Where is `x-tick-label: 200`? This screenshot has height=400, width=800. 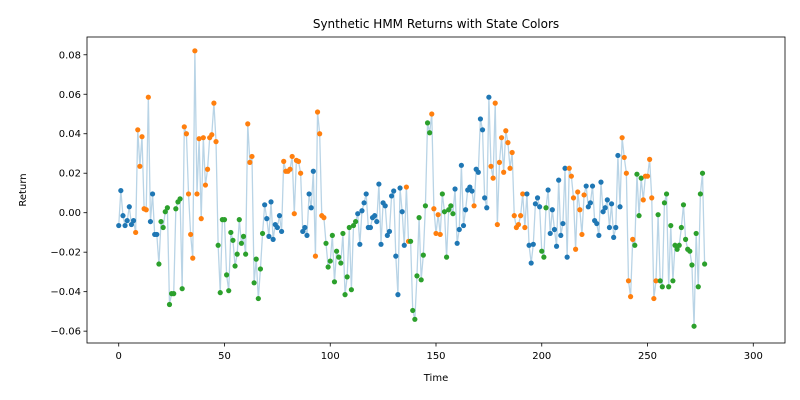
x-tick-label: 200 is located at coordinates (541, 356).